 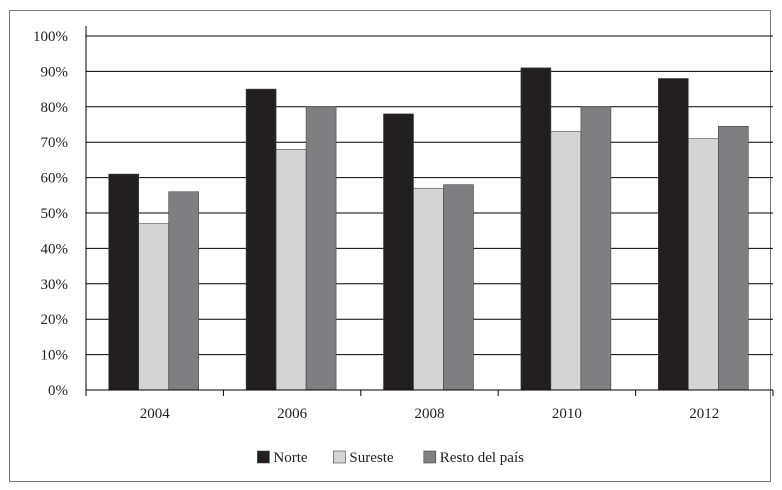 I want to click on y-tick-label: 40%, so click(x=55, y=249).